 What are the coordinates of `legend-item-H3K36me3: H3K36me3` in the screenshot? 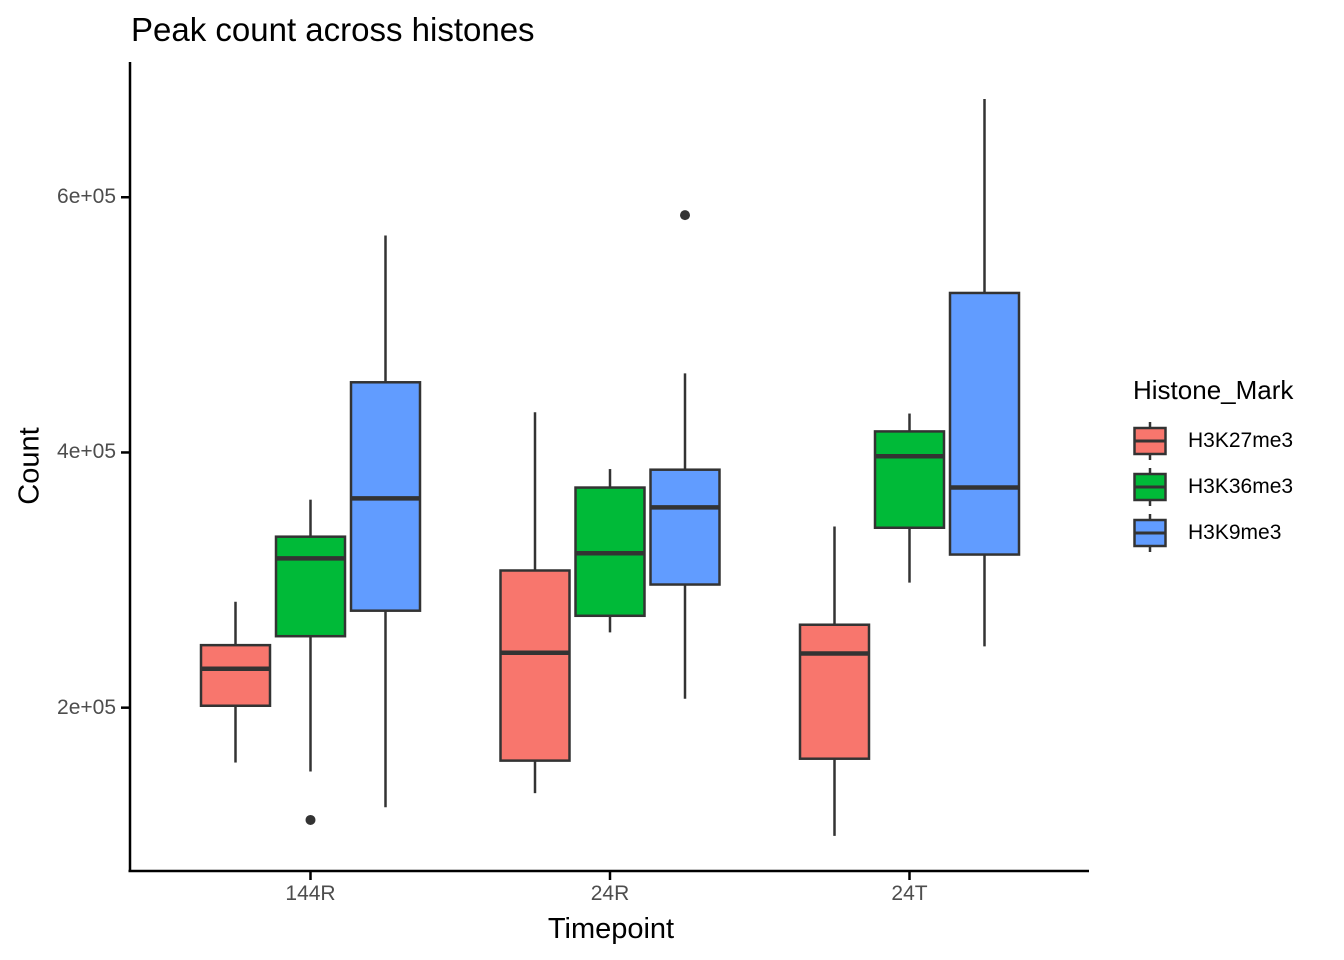 It's located at (1213, 487).